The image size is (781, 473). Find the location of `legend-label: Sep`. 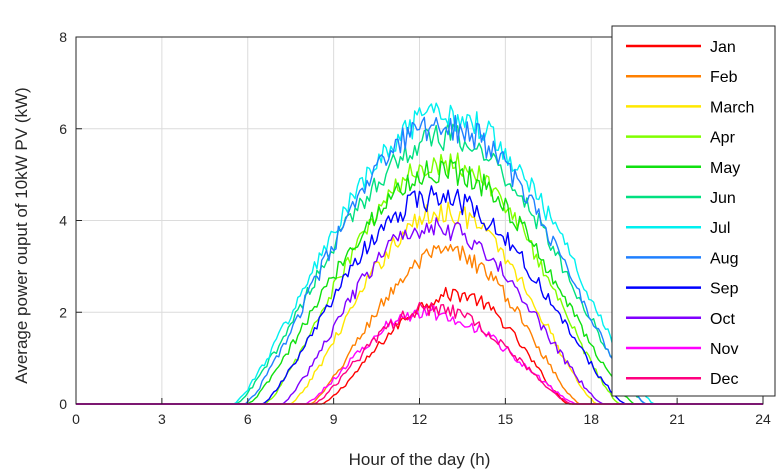

legend-label: Sep is located at coordinates (724, 289).